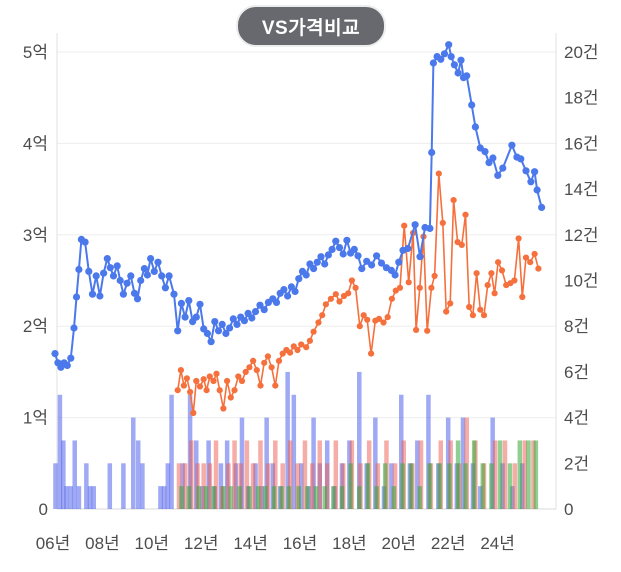 This screenshot has width=621, height=572. I want to click on y-axis-right-tick-label: 0, so click(568, 509).